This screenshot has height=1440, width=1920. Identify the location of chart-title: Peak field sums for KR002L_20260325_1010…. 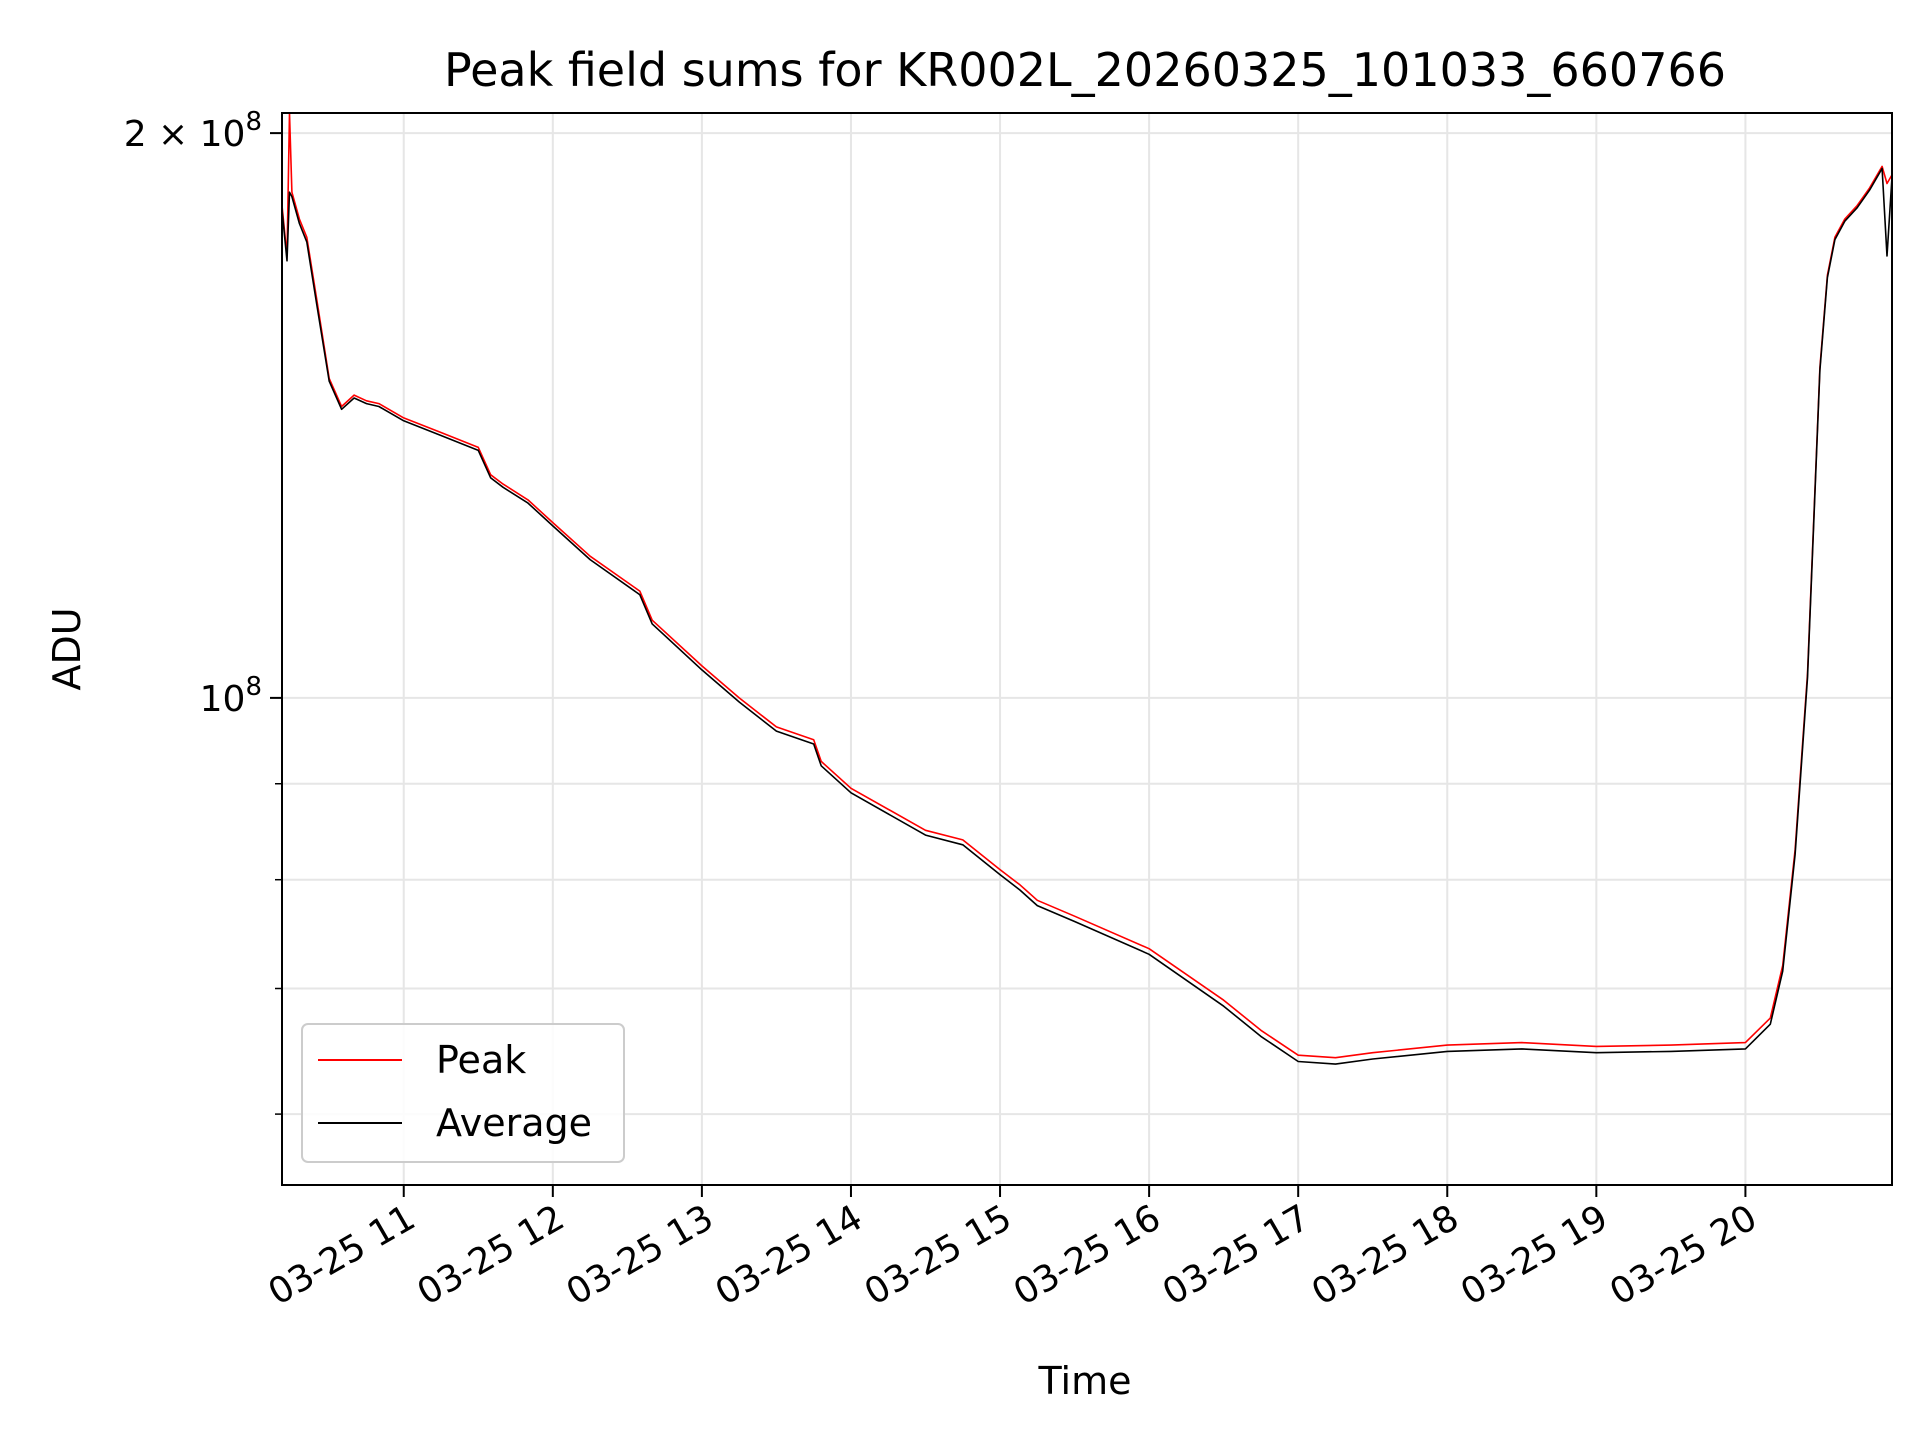
(1085, 70).